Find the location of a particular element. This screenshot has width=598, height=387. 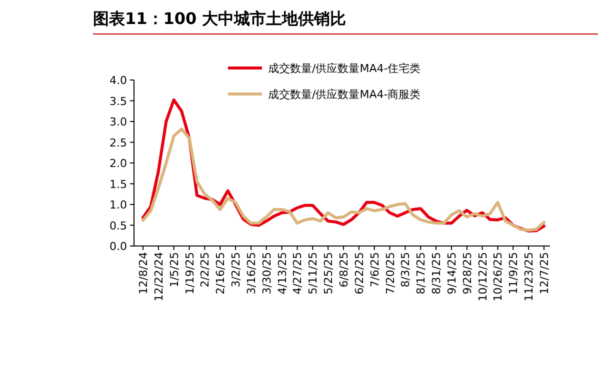

x-tick-label: 12/7/25 is located at coordinates (544, 273).